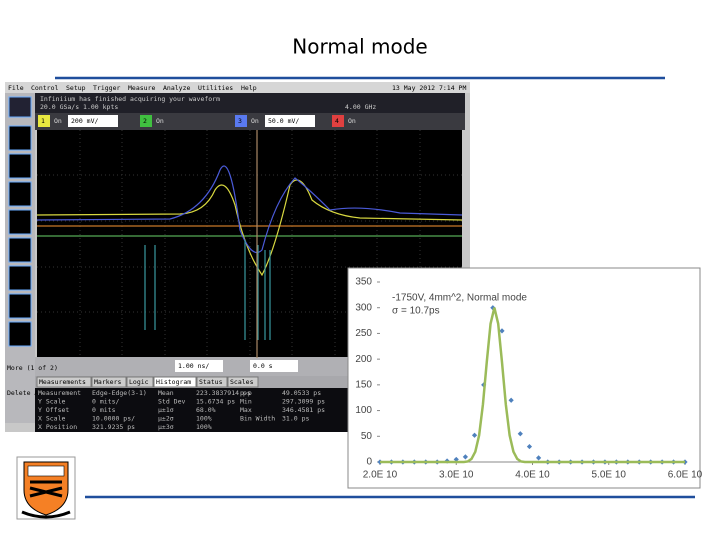 The height and width of the screenshot is (544, 720). Describe the element at coordinates (166, 393) in the screenshot. I see `measurement-cell: Mean` at that location.